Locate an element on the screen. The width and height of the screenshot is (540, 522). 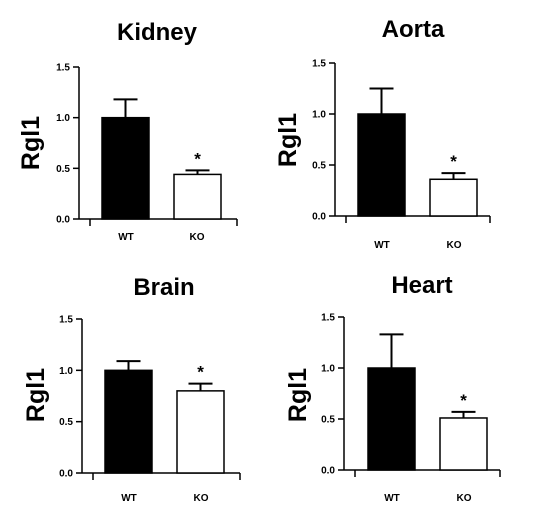
panel-title: Kidney is located at coordinates (157, 32).